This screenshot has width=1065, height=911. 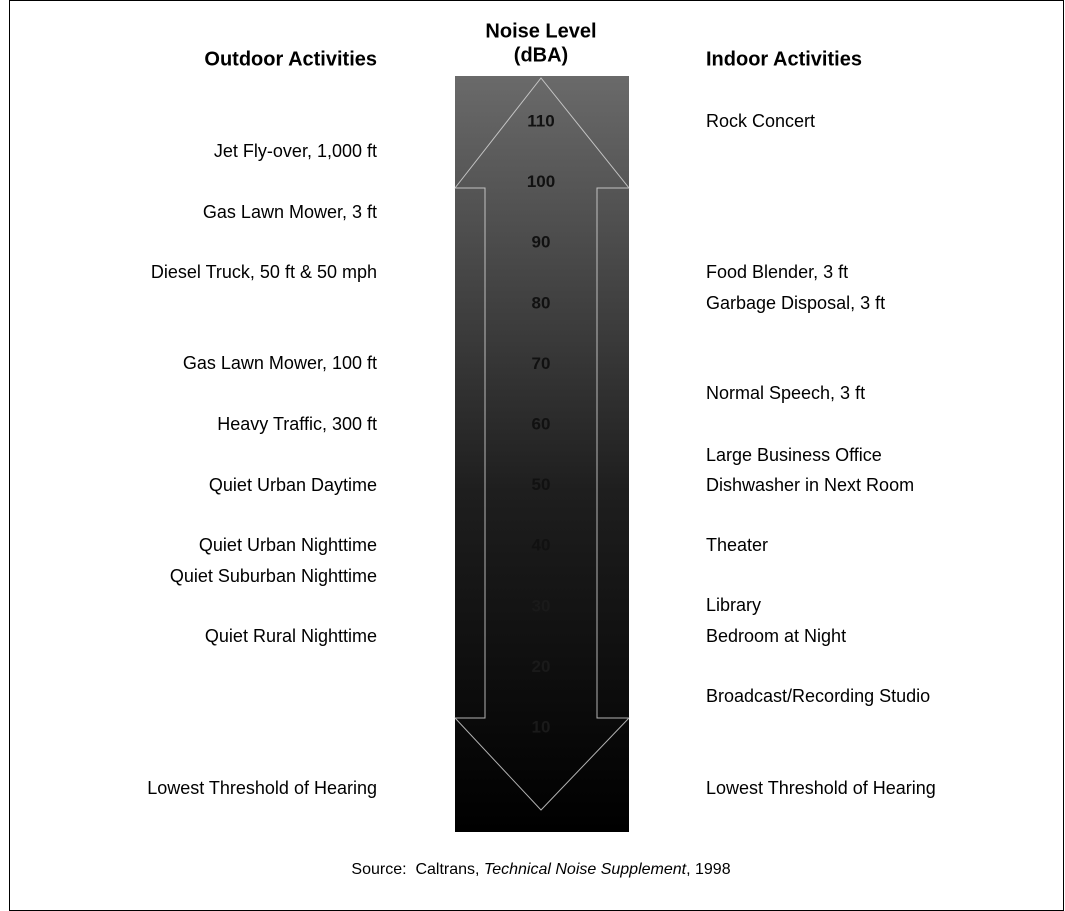 I want to click on scale: 110 100 90 80 70 60 50 40 30 20 10, so click(x=541, y=423).